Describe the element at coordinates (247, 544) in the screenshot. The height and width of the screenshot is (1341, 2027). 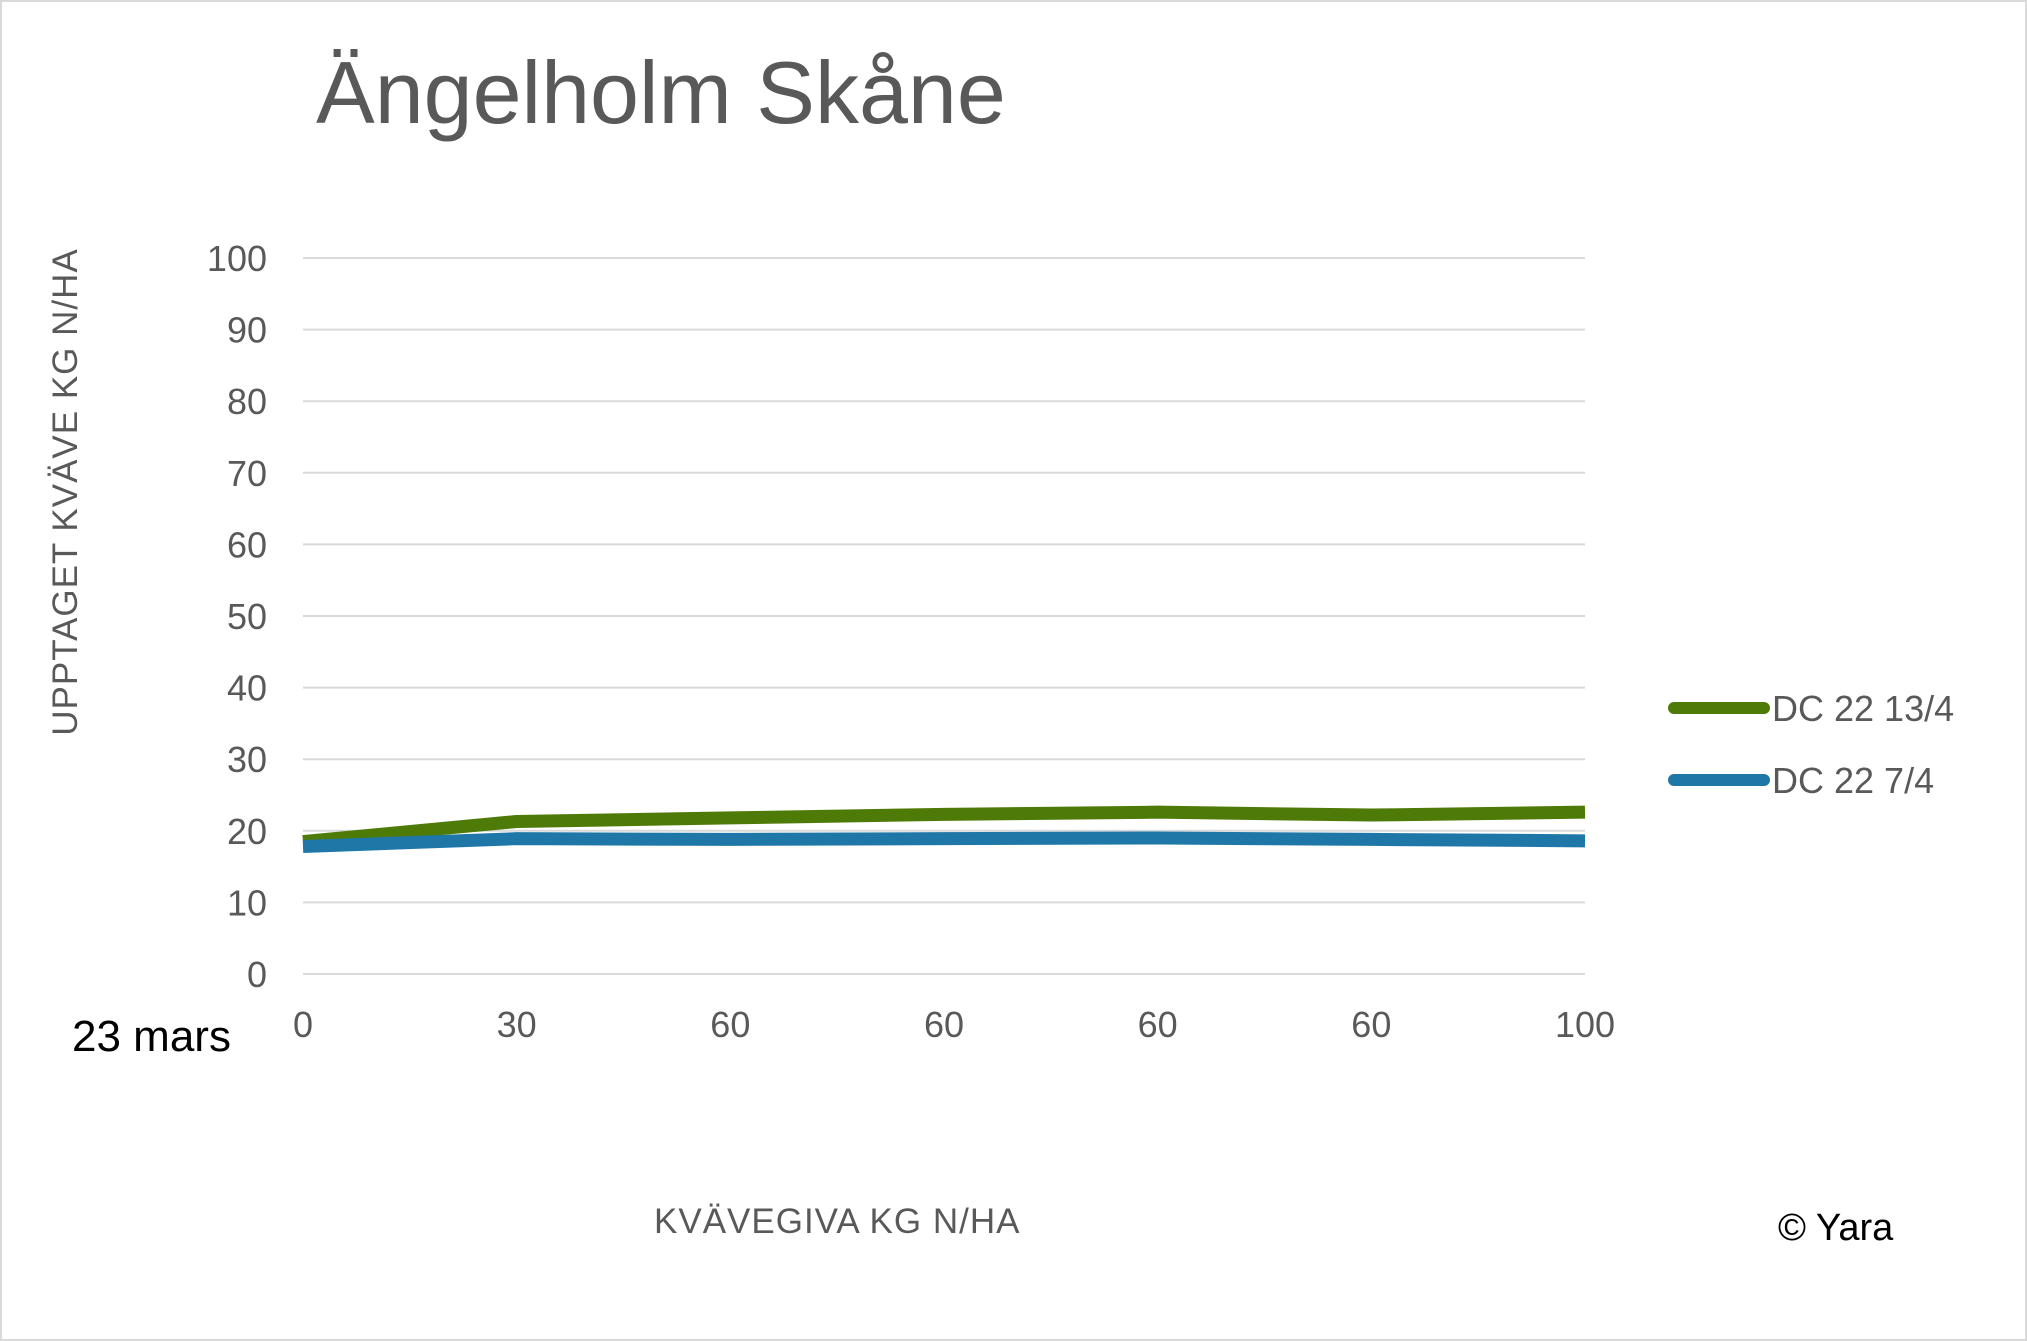
I see `y-tick-label: 60` at that location.